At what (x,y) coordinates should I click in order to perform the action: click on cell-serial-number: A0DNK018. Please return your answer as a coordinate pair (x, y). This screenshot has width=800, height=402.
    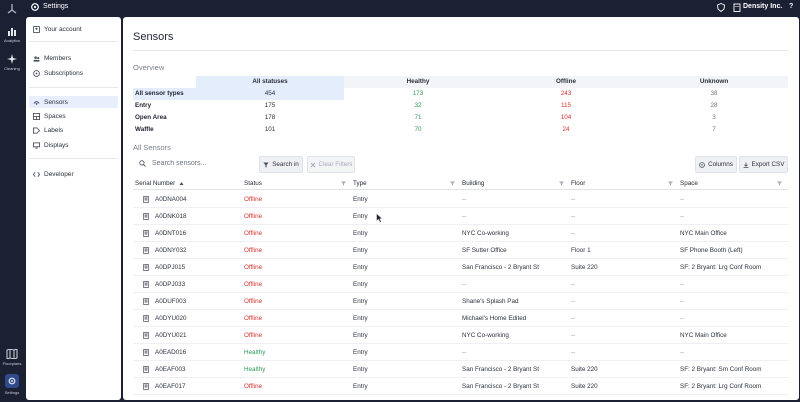
    Looking at the image, I should click on (171, 216).